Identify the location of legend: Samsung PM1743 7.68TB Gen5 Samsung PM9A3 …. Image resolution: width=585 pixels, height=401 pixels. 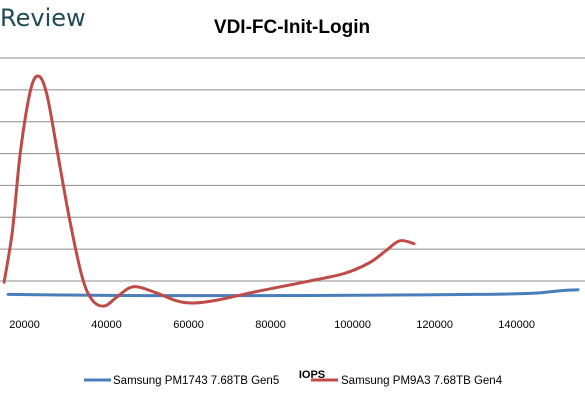
(293, 381).